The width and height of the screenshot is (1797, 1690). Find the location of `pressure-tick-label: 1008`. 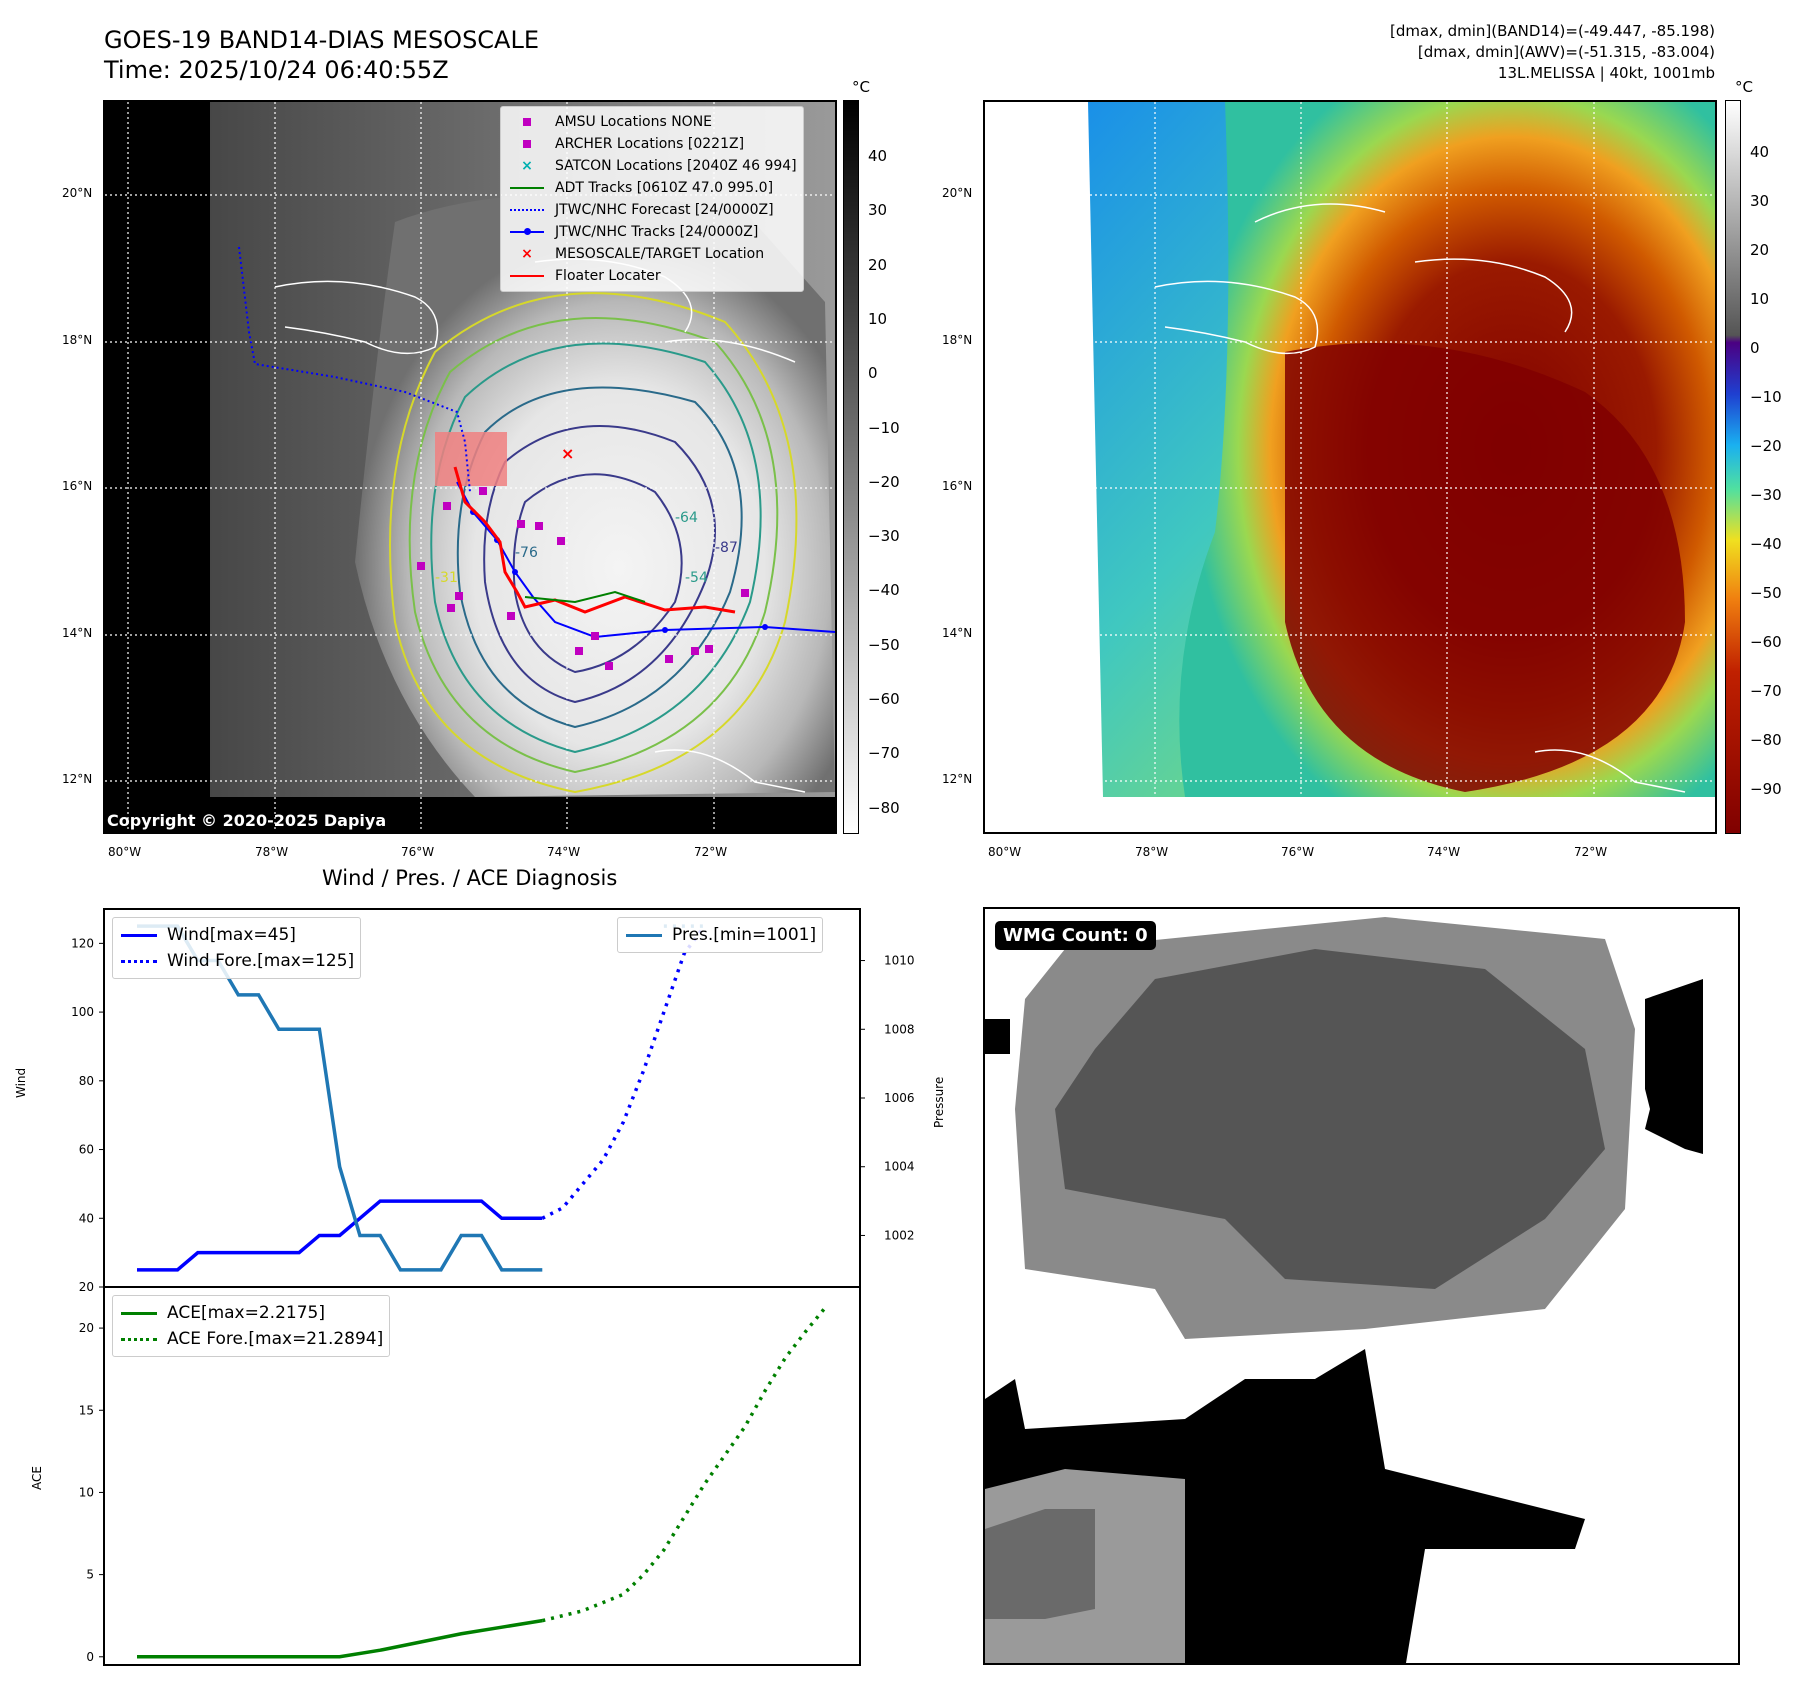

pressure-tick-label: 1008 is located at coordinates (899, 1029).